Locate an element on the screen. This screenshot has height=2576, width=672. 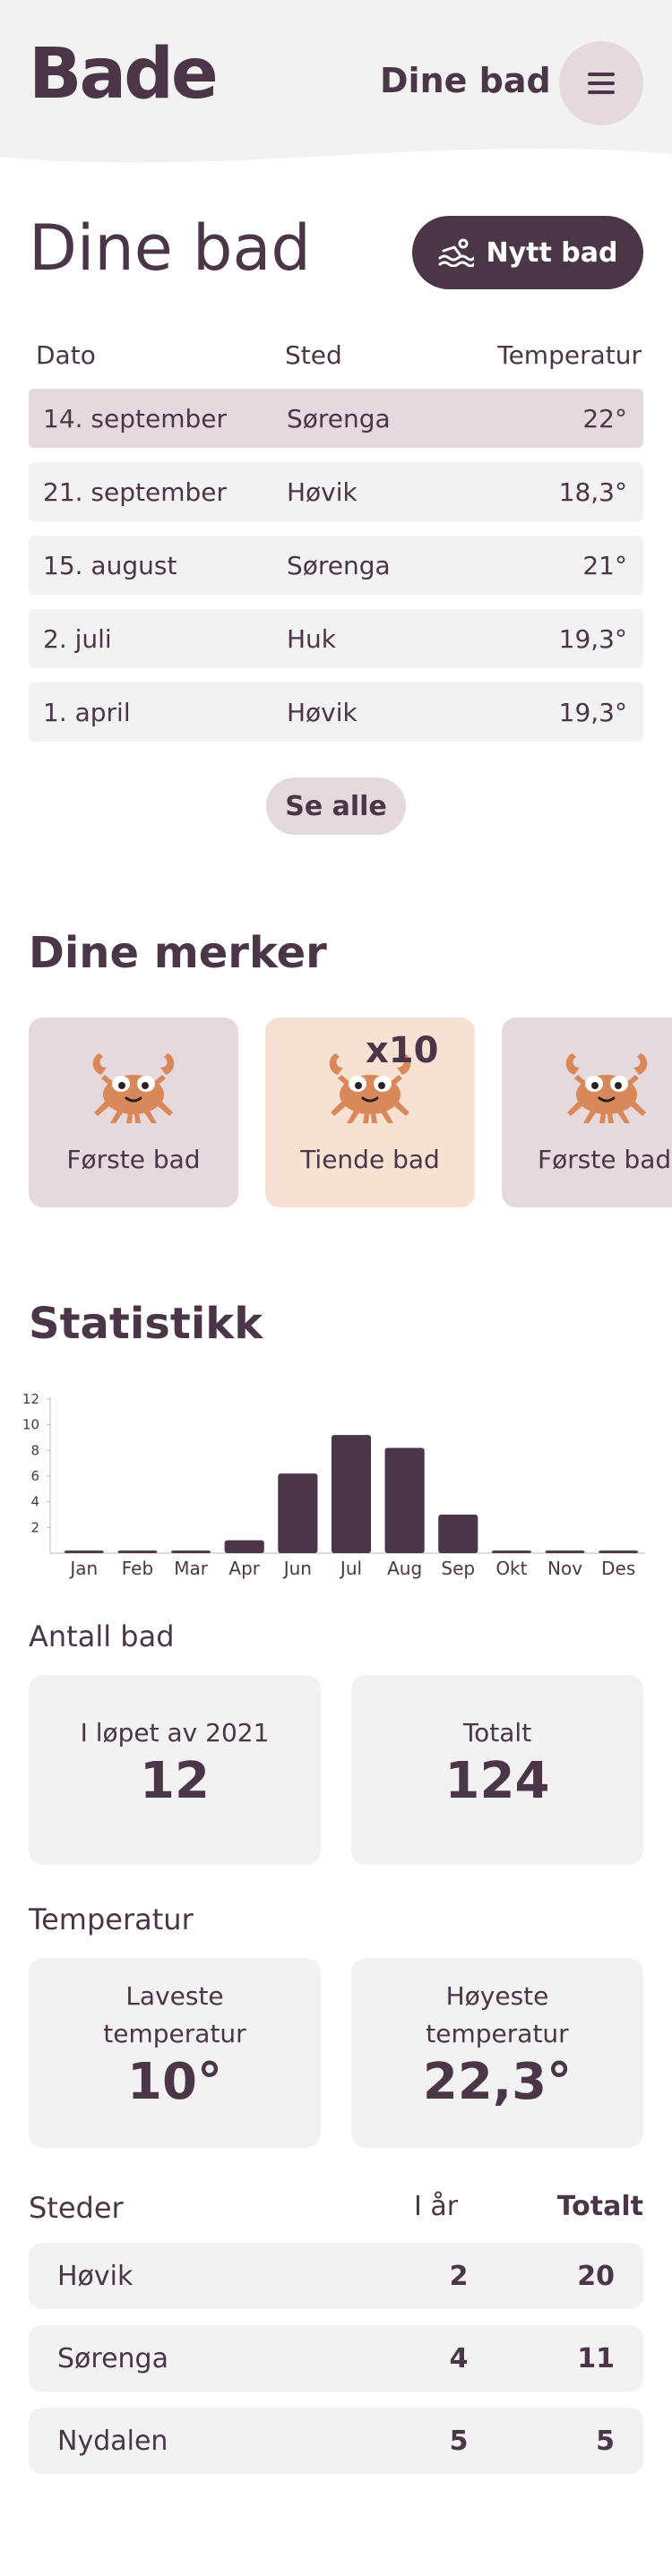
chart-x-label: Apr is located at coordinates (244, 1568).